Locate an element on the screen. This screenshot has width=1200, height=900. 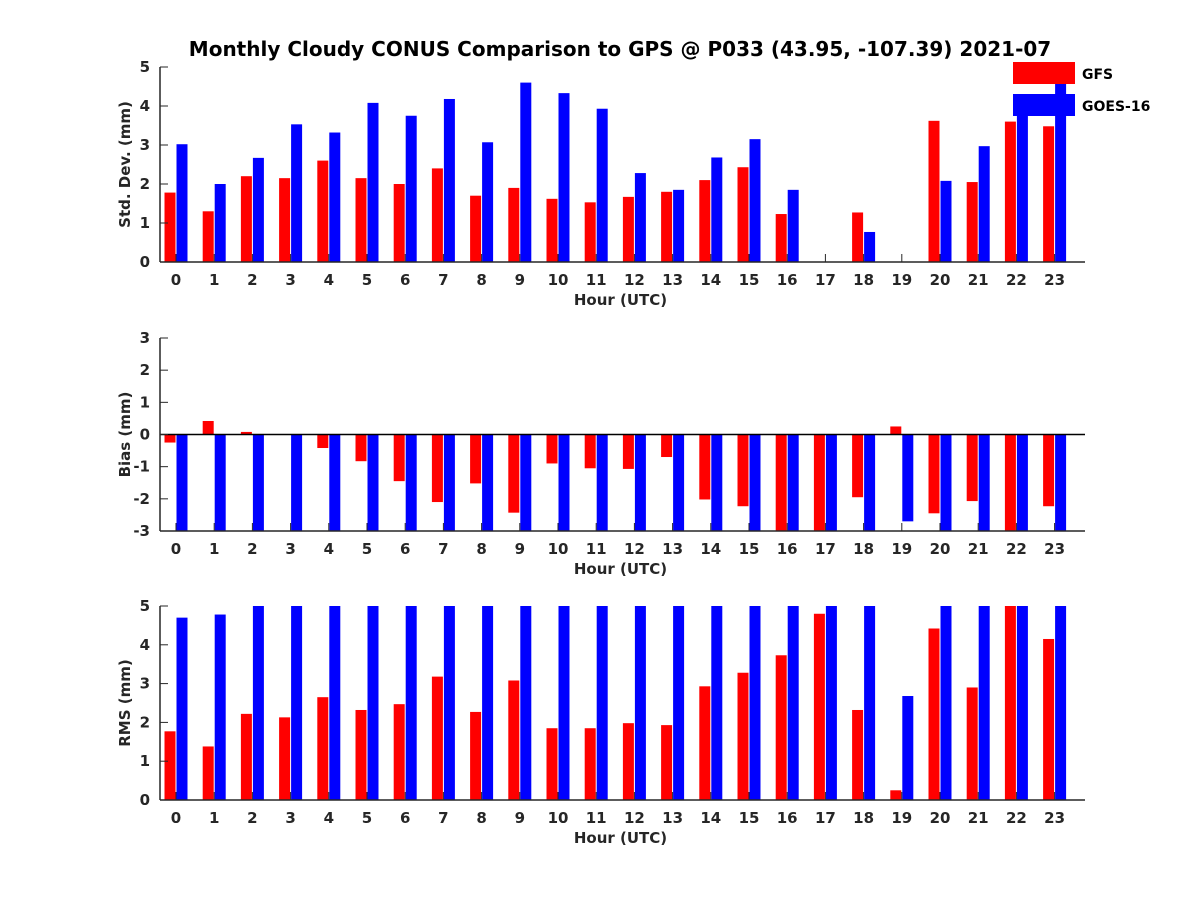
x-tick-label-rms-5: 5 is located at coordinates (367, 818).